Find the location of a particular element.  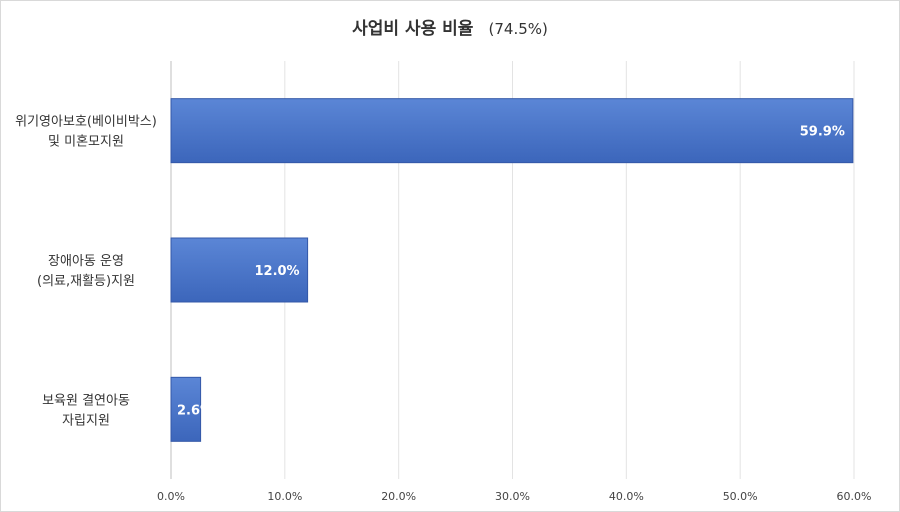

chart-title-sub: (74.5%) is located at coordinates (518, 29).